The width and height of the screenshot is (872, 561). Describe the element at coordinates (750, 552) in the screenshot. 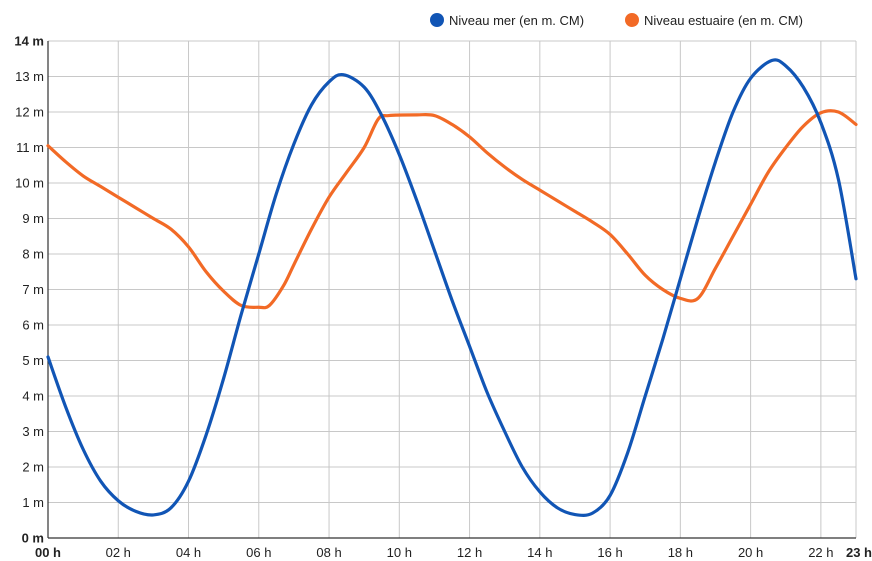

I see `x-tick-label: 20 h` at that location.